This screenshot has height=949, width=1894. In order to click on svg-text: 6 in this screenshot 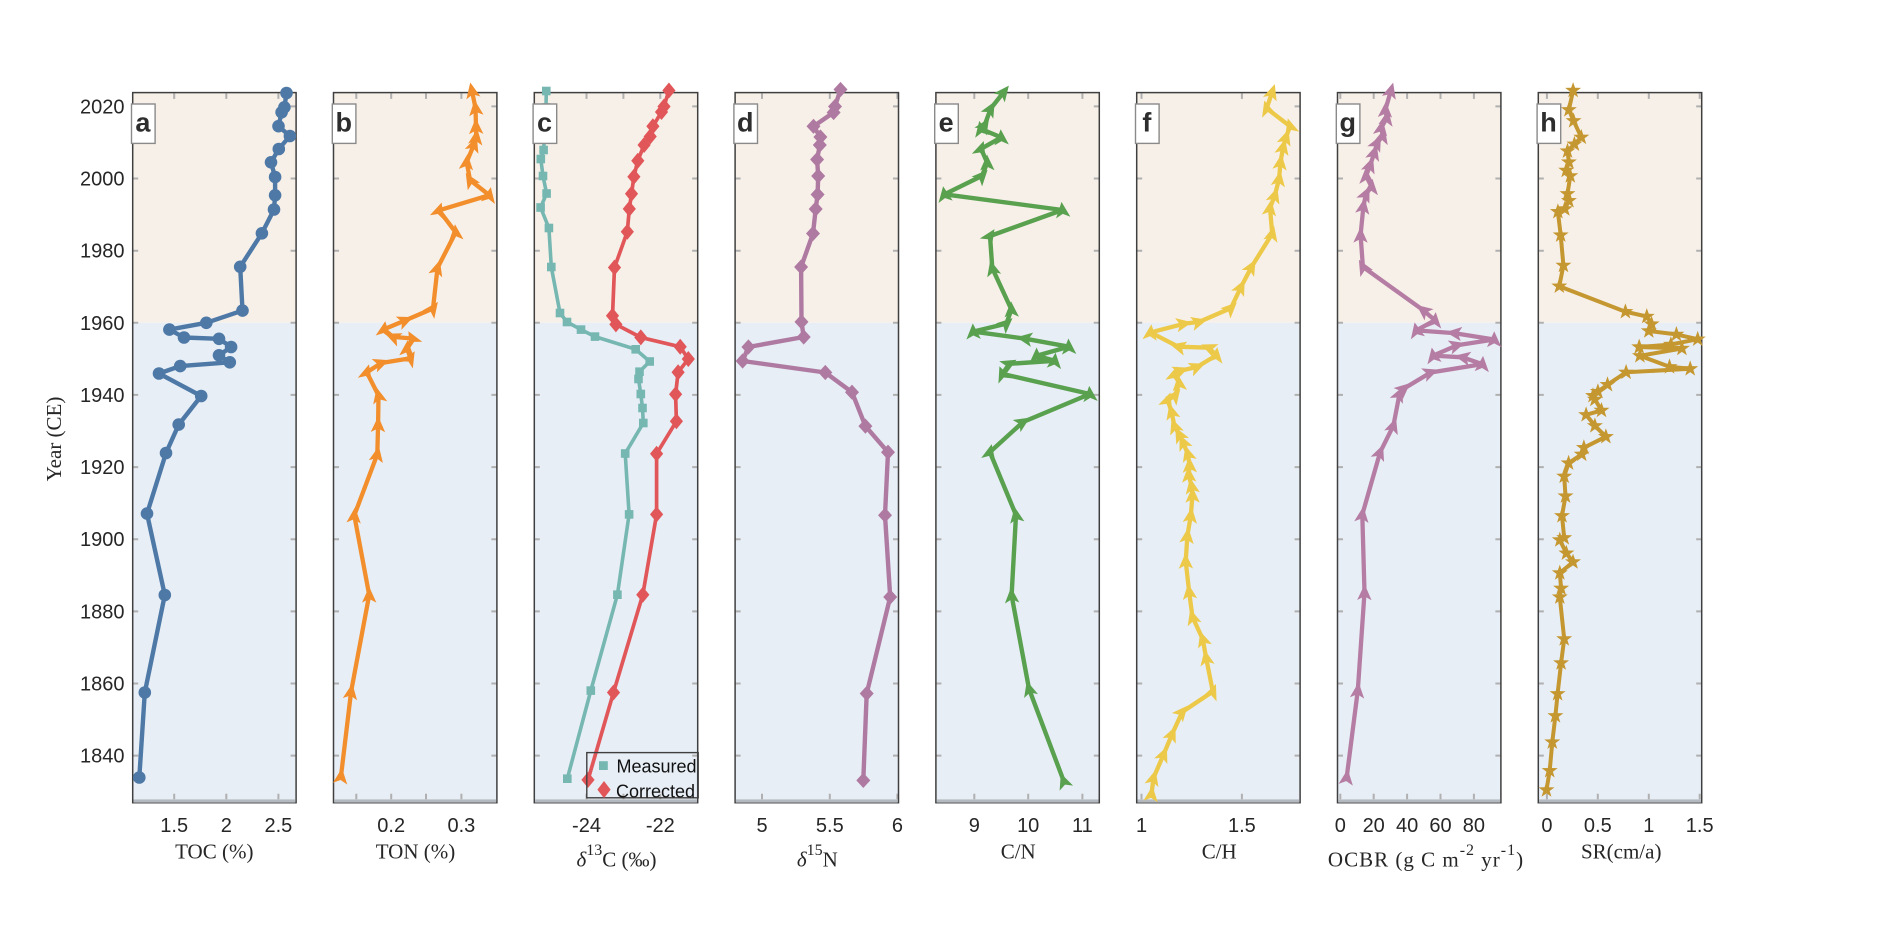, I will do `click(897, 826)`.